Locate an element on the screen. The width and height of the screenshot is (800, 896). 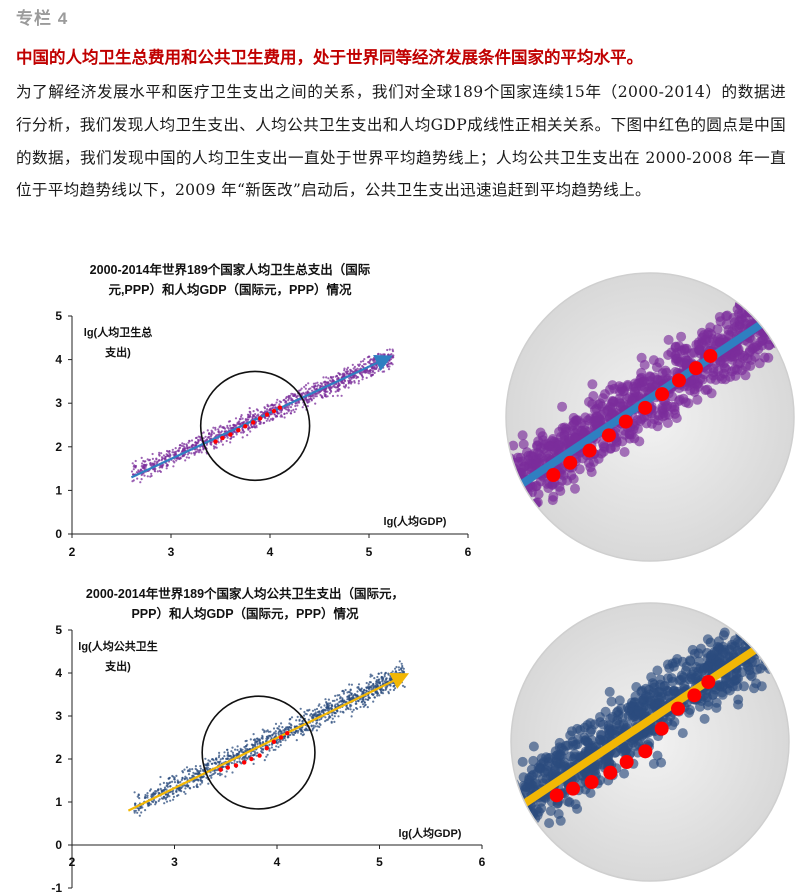
x-axis-label: lg(人均GDP) is located at coordinates (415, 521).